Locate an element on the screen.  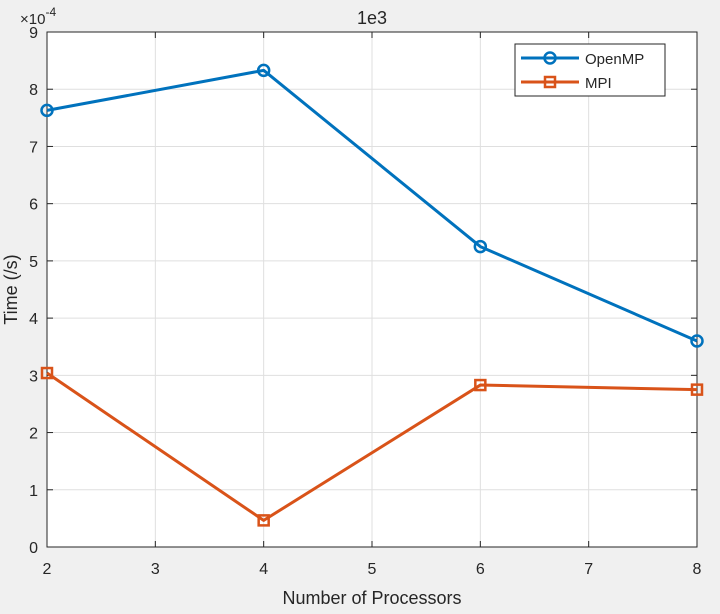
y-tick-label: 3 is located at coordinates (33, 376).